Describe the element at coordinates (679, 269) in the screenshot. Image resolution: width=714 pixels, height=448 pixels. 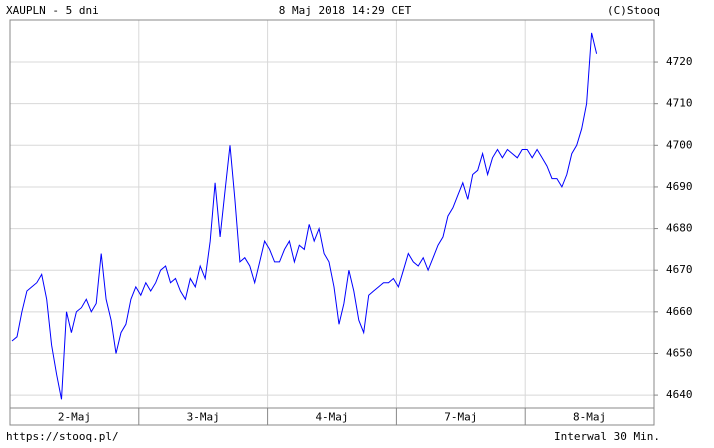
I see `y-tick-label: 4670` at that location.